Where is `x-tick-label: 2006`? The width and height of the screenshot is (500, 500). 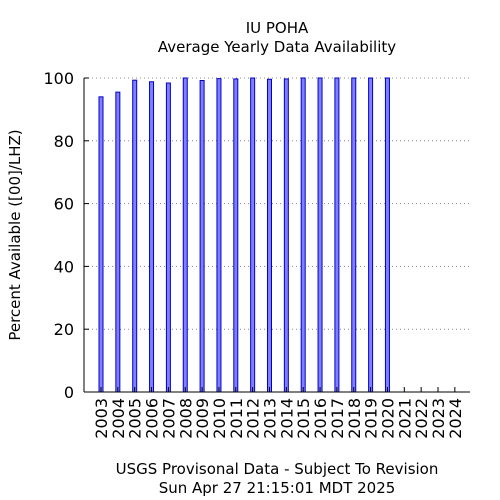
x-tick-label: 2006 is located at coordinates (152, 418).